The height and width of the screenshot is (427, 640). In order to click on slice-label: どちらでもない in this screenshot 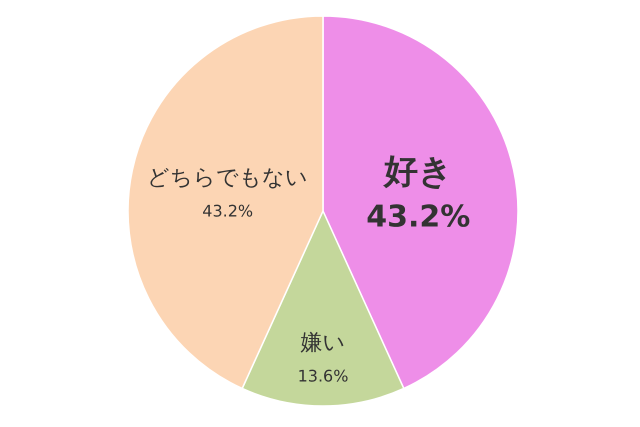, I will do `click(227, 177)`.